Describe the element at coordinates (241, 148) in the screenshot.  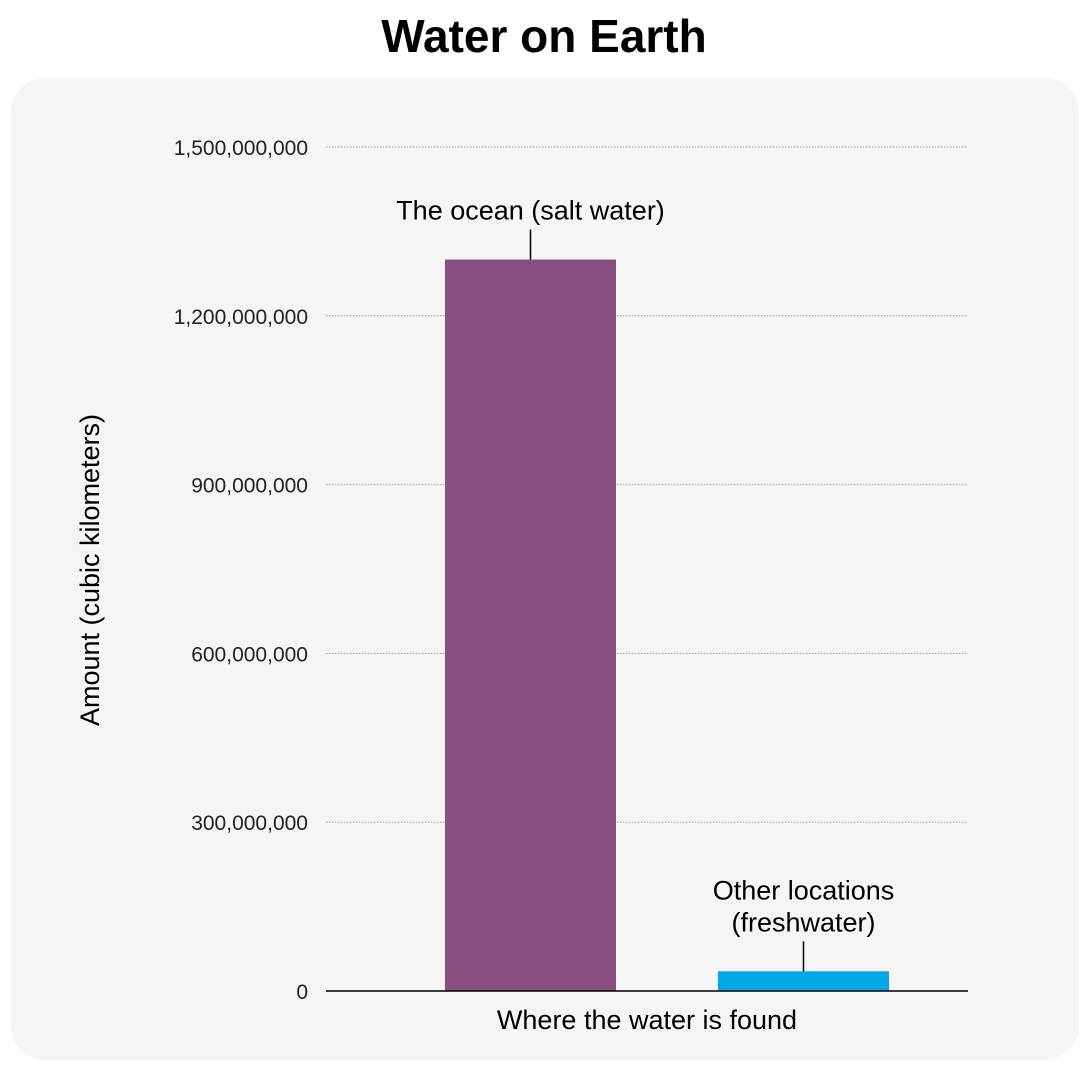
I see `y-tick-label: 1,500,000,000` at that location.